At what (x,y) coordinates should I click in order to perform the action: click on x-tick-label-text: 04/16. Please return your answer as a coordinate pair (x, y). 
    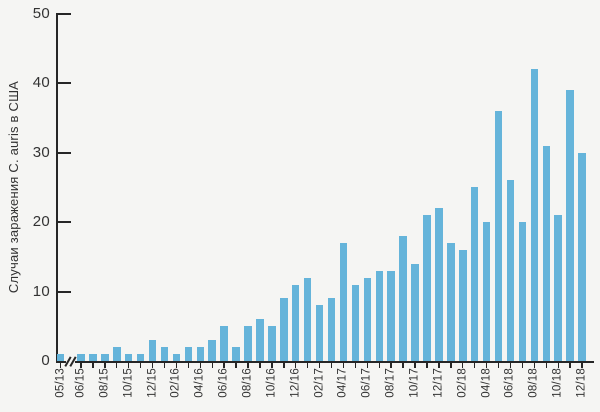
    Looking at the image, I should click on (199, 383).